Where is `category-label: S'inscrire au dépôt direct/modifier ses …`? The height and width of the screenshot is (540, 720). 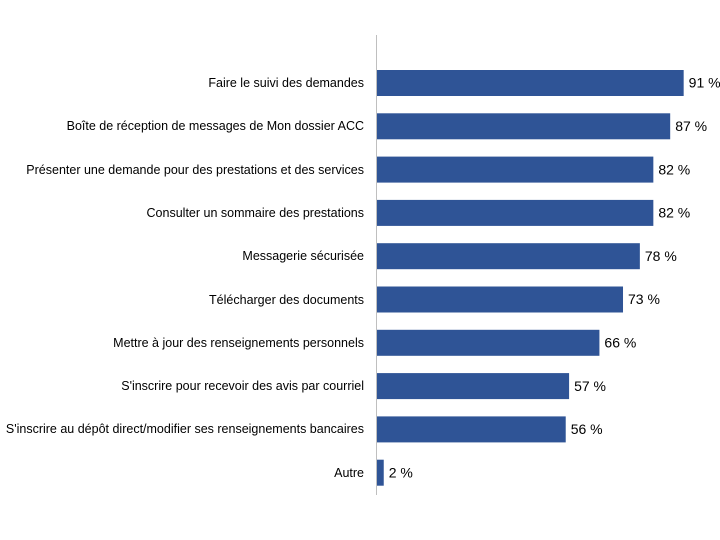
category-label: S'inscrire au dépôt direct/modifier ses … is located at coordinates (184, 429).